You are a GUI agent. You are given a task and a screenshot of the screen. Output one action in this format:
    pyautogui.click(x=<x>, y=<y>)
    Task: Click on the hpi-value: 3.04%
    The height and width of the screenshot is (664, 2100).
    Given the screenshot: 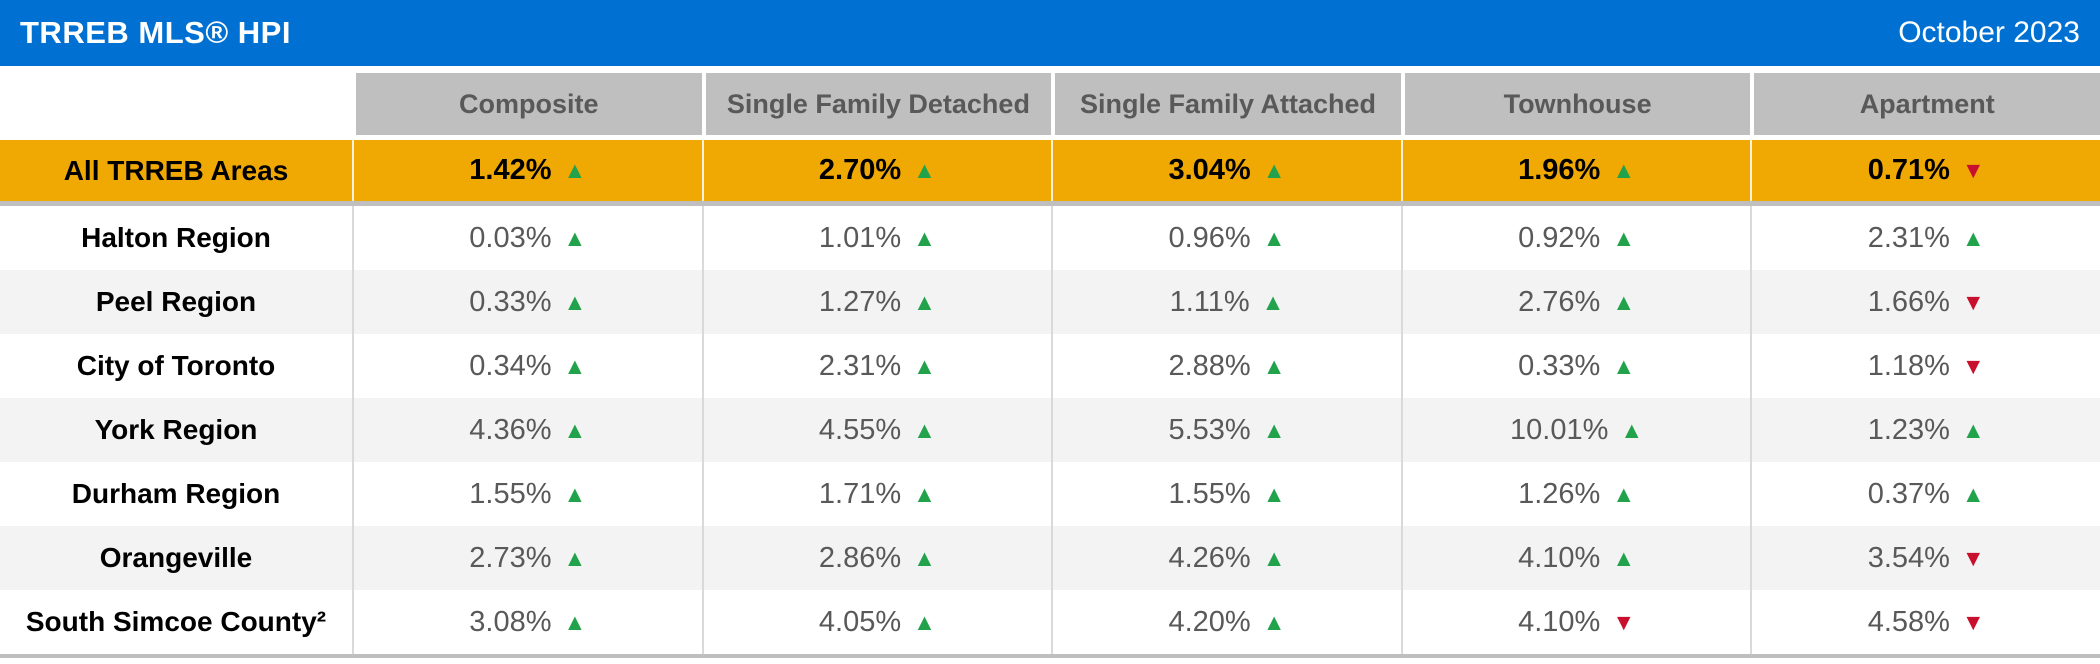 What is the action you would take?
    pyautogui.click(x=1209, y=170)
    